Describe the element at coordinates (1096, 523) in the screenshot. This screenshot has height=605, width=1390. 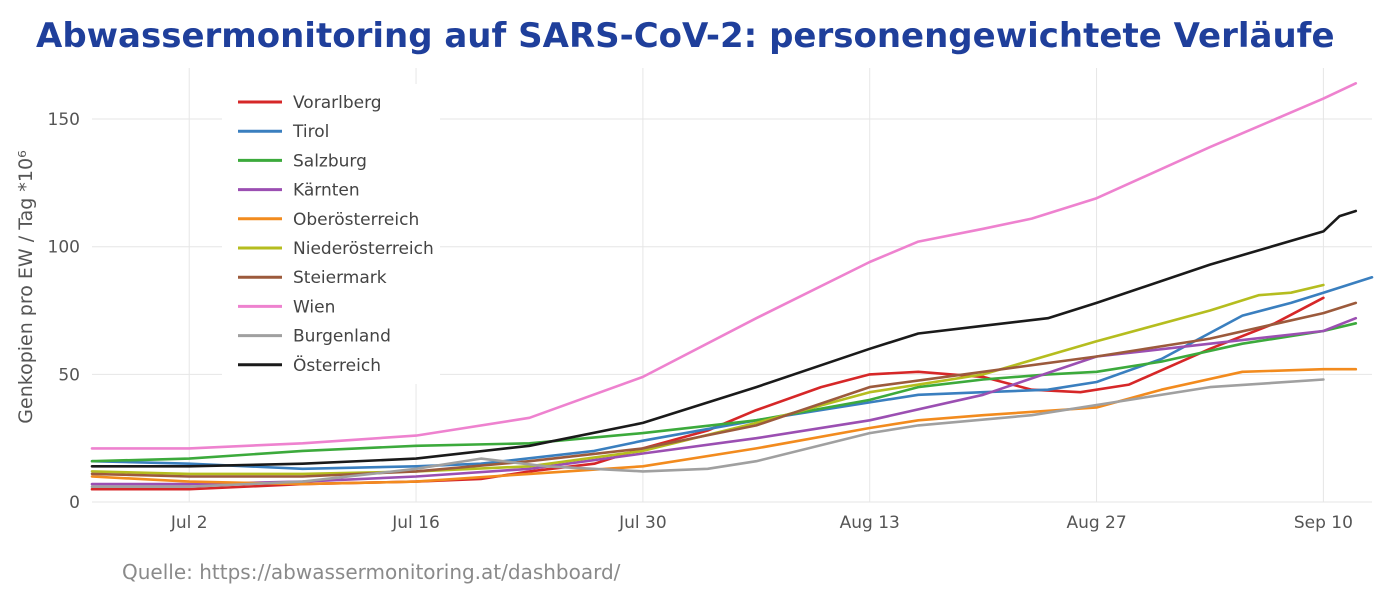
I see `x-tick-label: Aug 27` at that location.